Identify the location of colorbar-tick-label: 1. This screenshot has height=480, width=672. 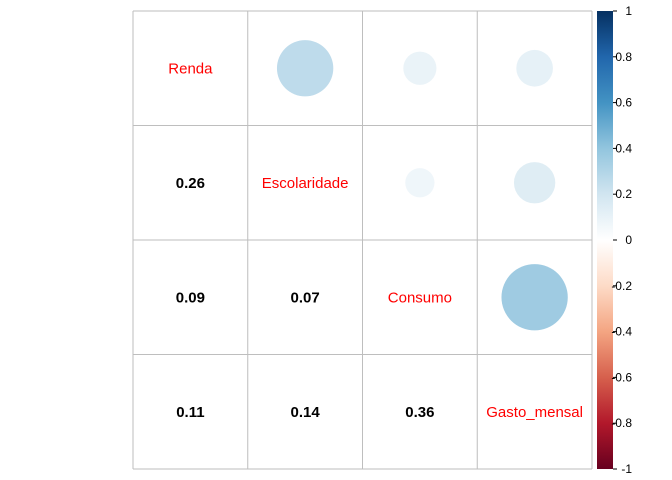
(628, 11).